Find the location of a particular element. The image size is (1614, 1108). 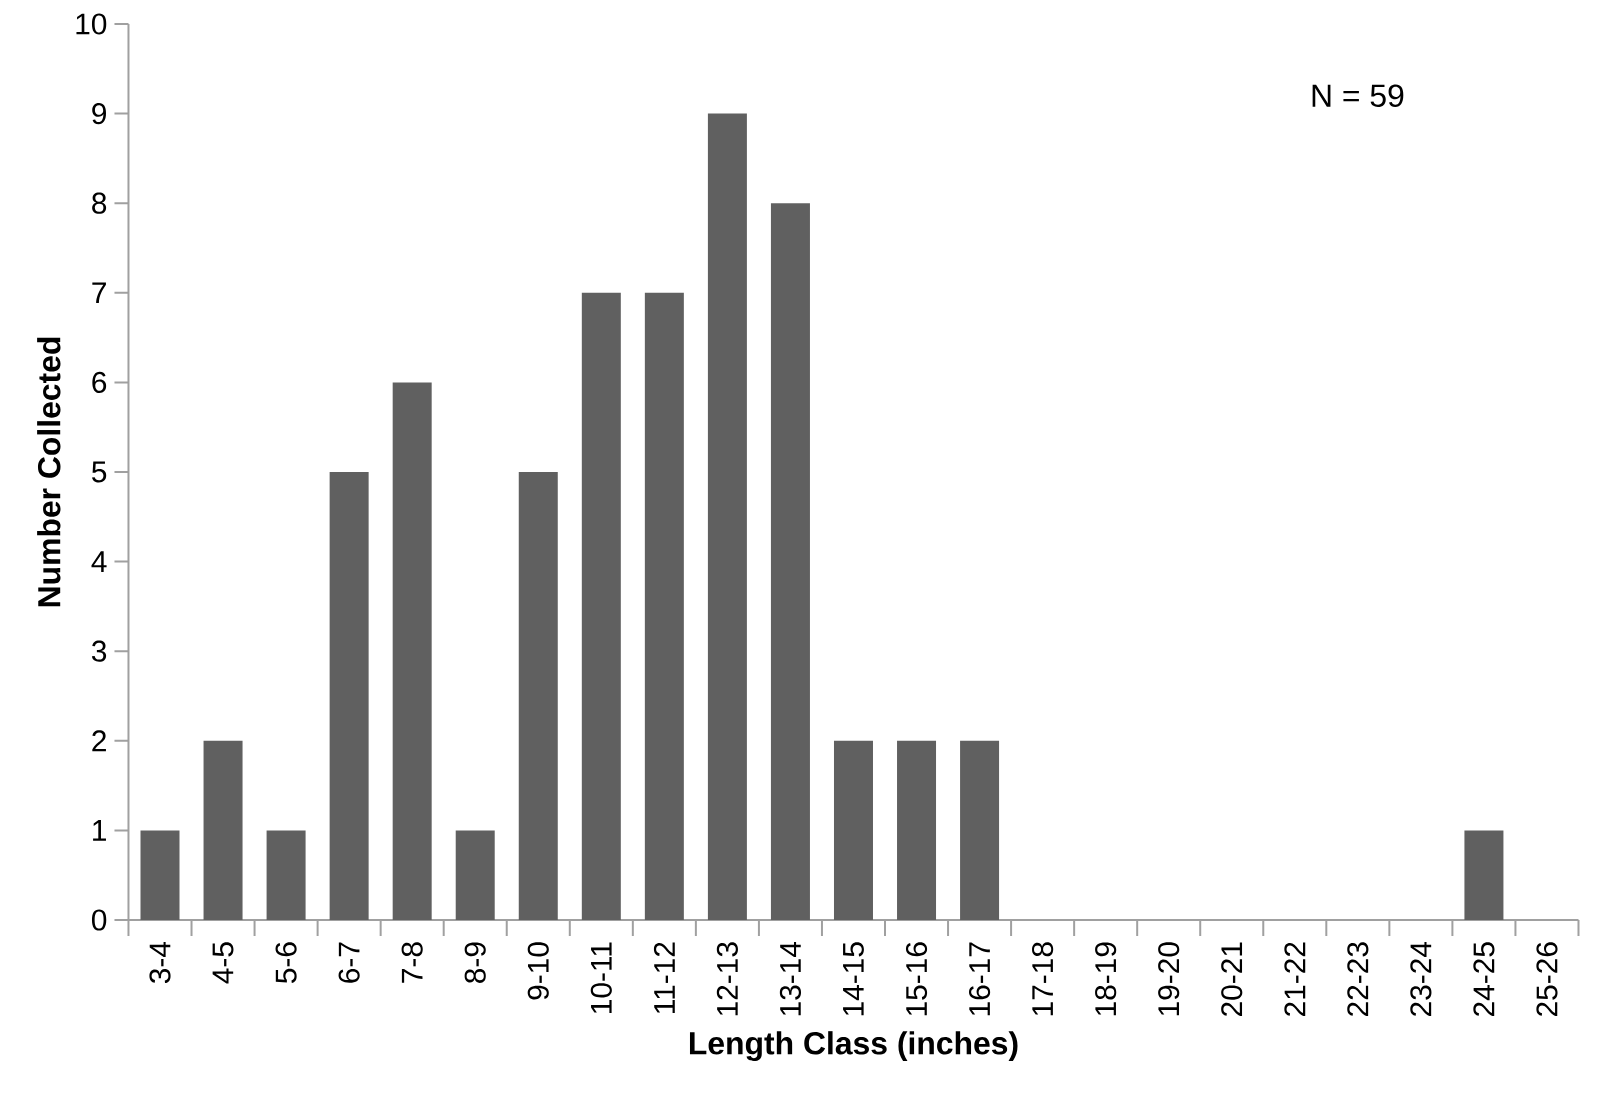

y-tick-label: 6 is located at coordinates (99, 382).